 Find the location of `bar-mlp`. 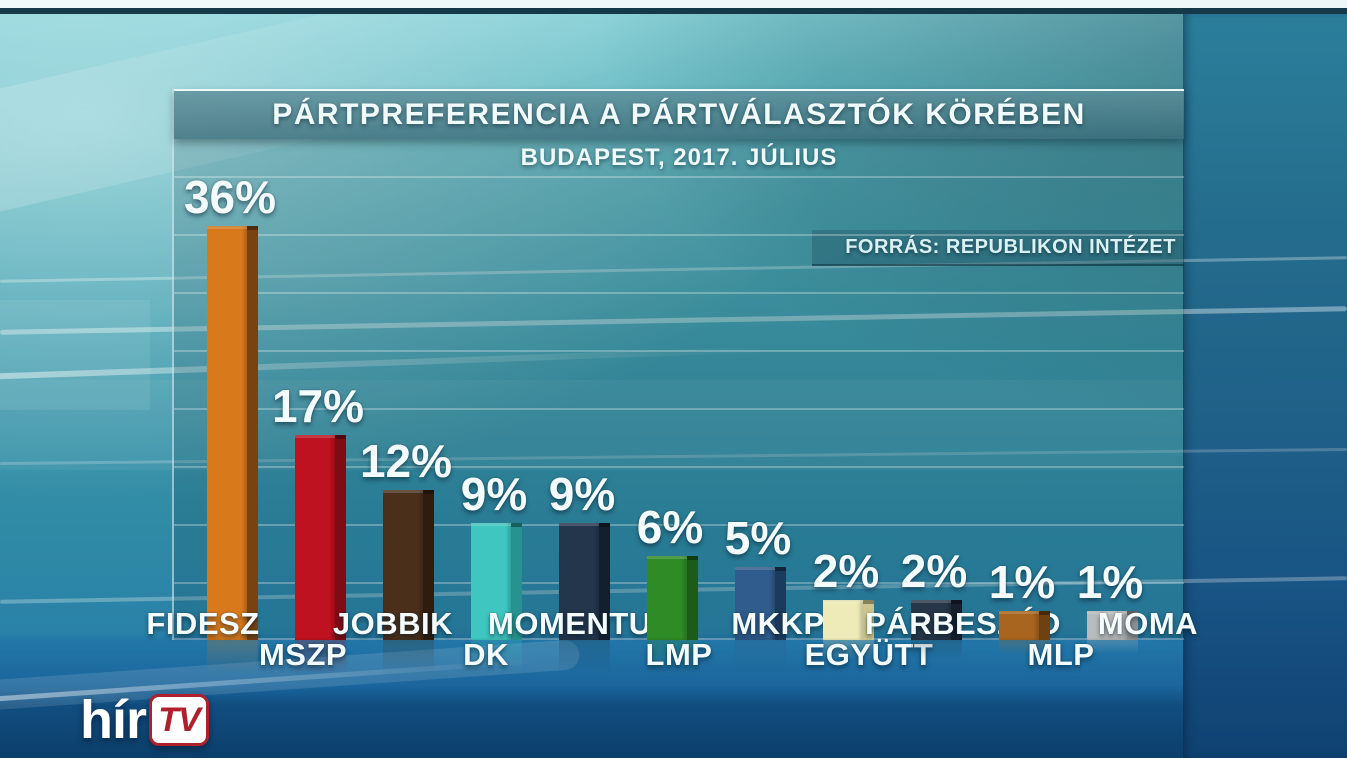

bar-mlp is located at coordinates (1024, 633).